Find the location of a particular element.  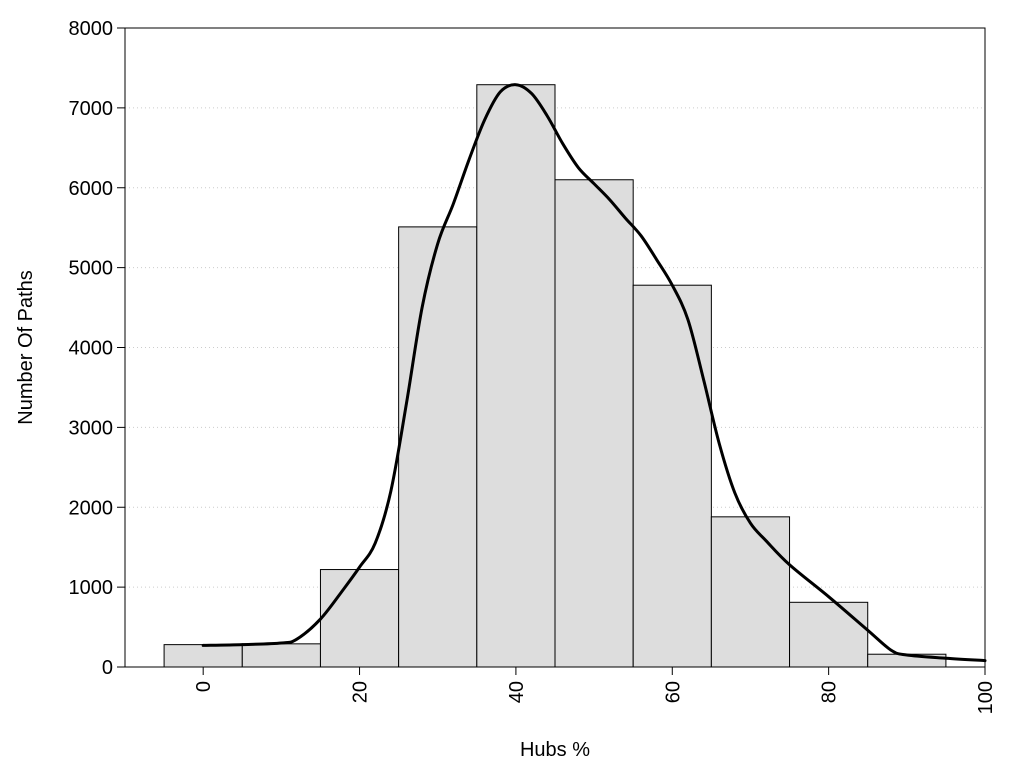

y-tick-label: 8000 is located at coordinates (91, 29).